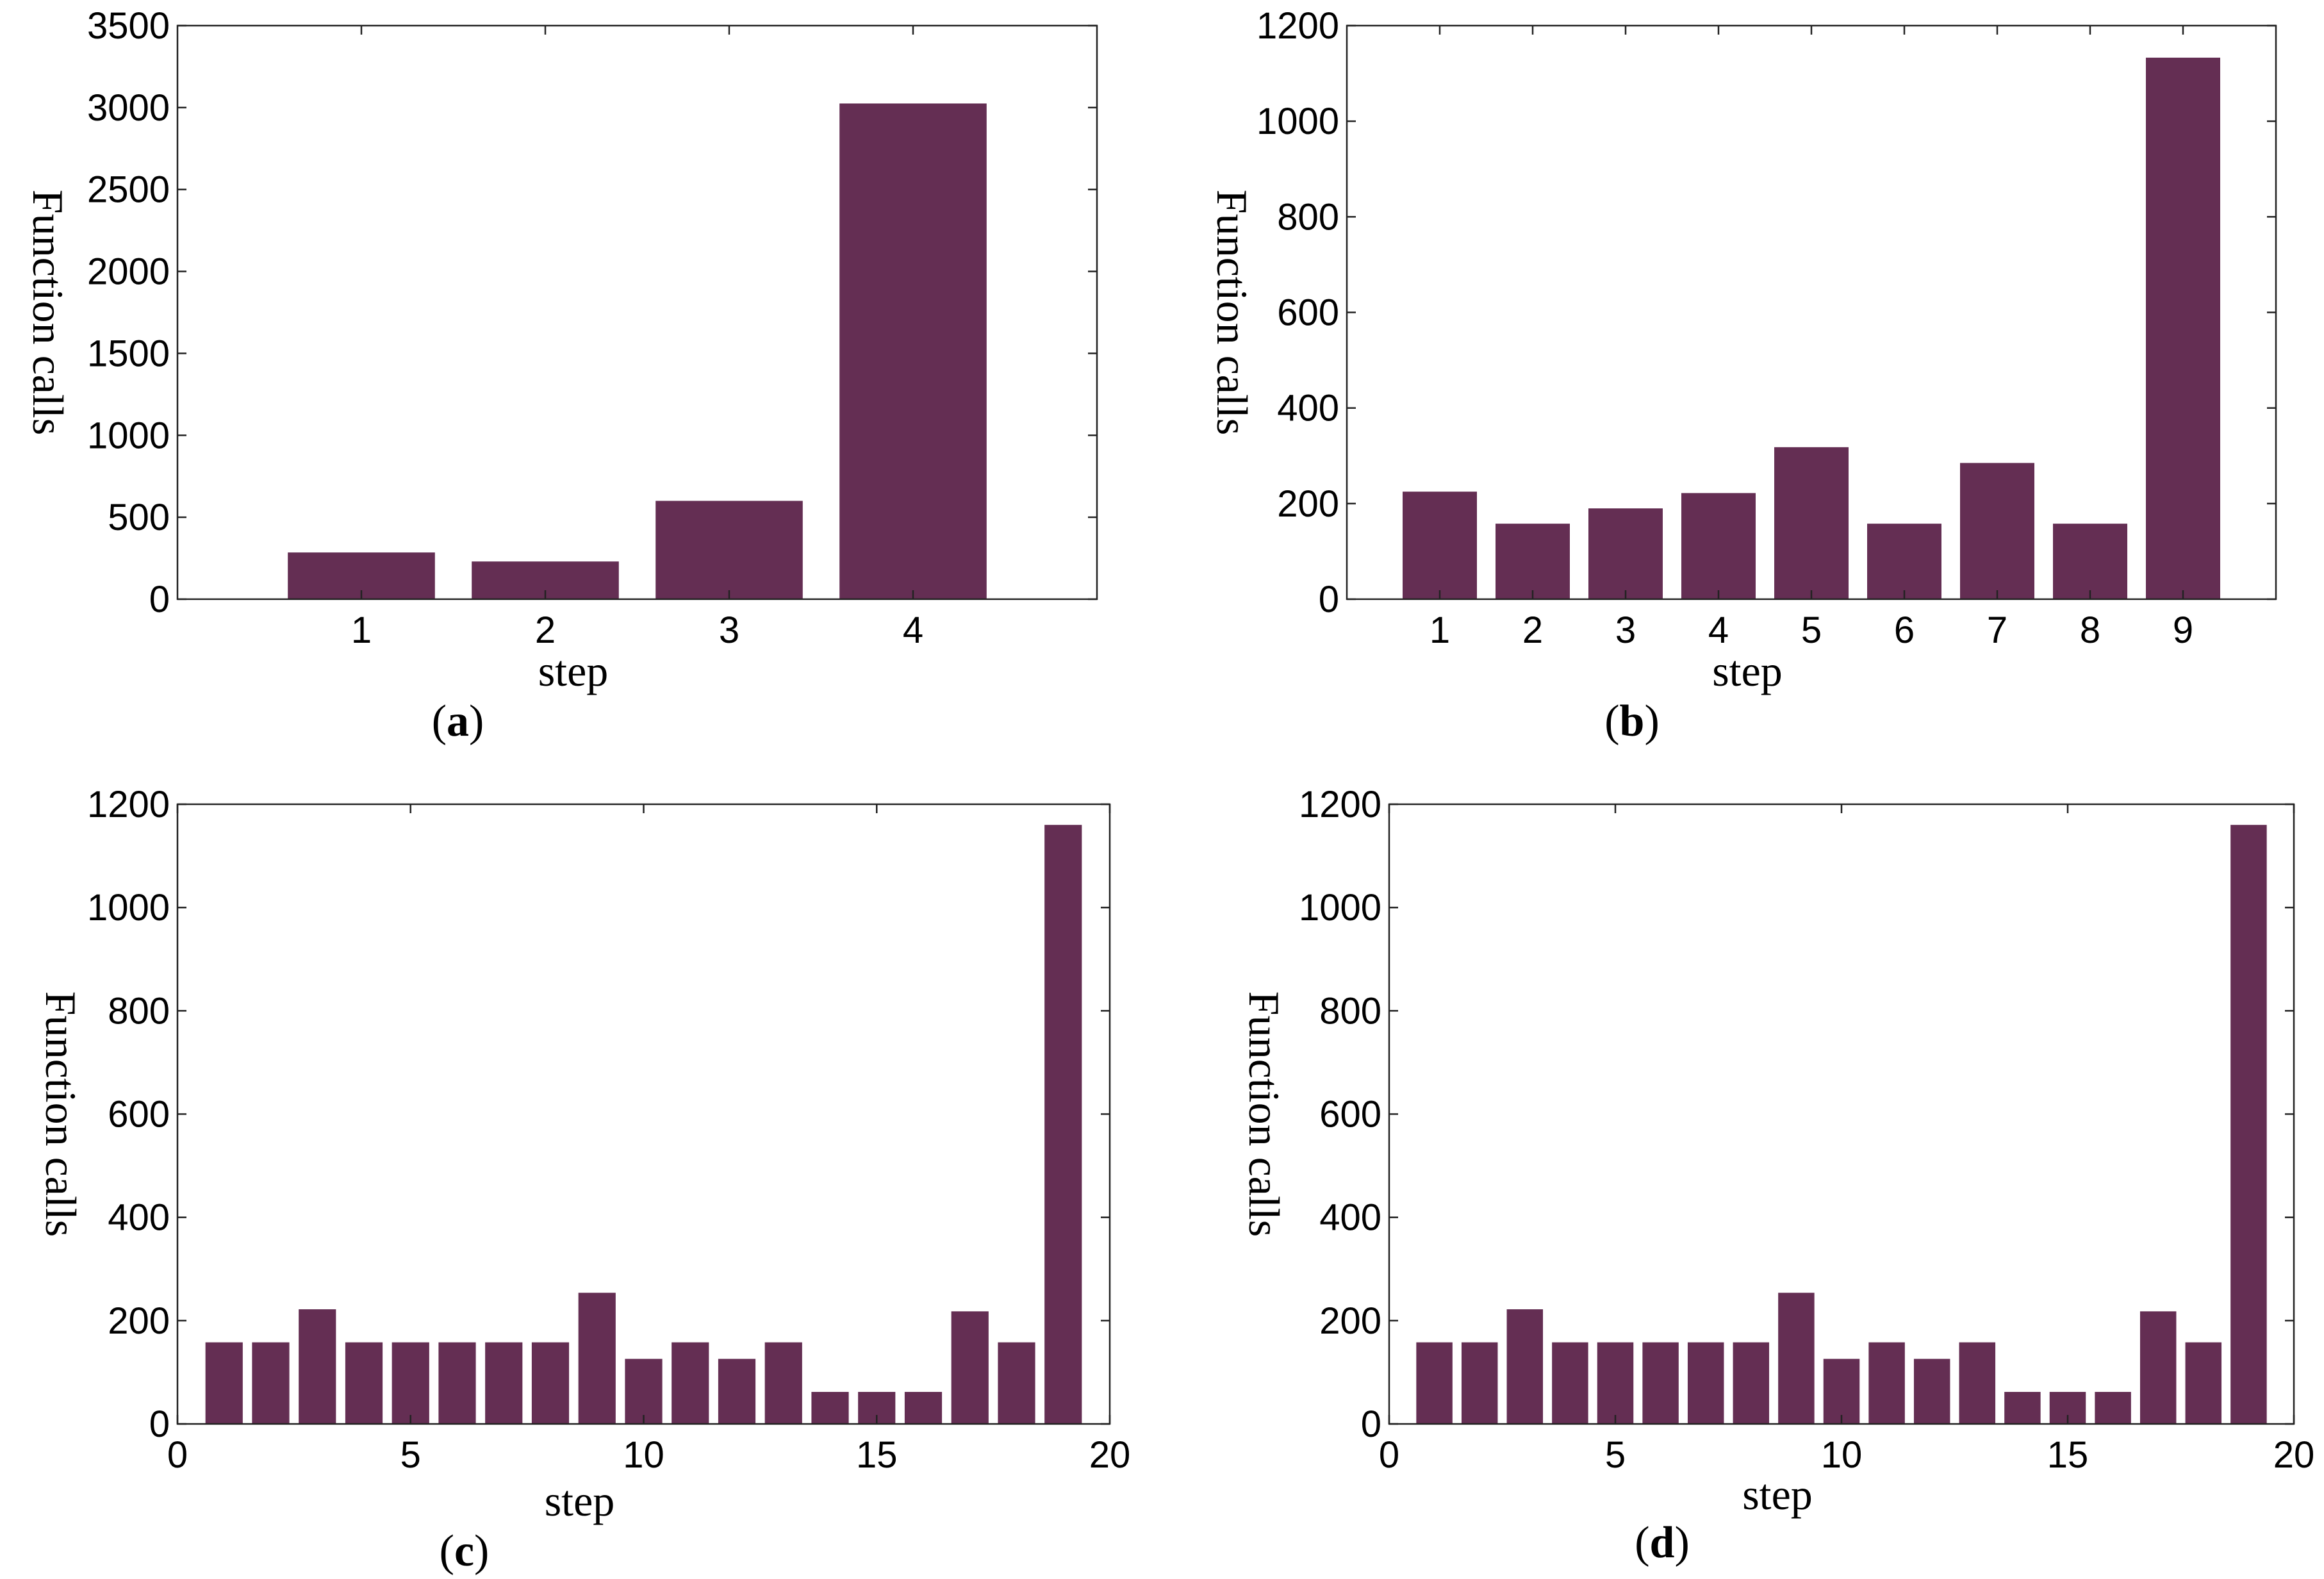 The image size is (2324, 1579). I want to click on x-tick-label: 8, so click(2090, 630).